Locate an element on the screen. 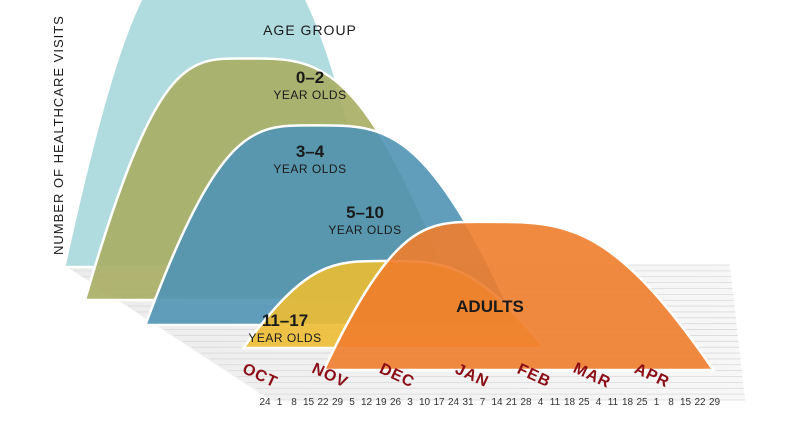  day-tick: 26 is located at coordinates (396, 402).